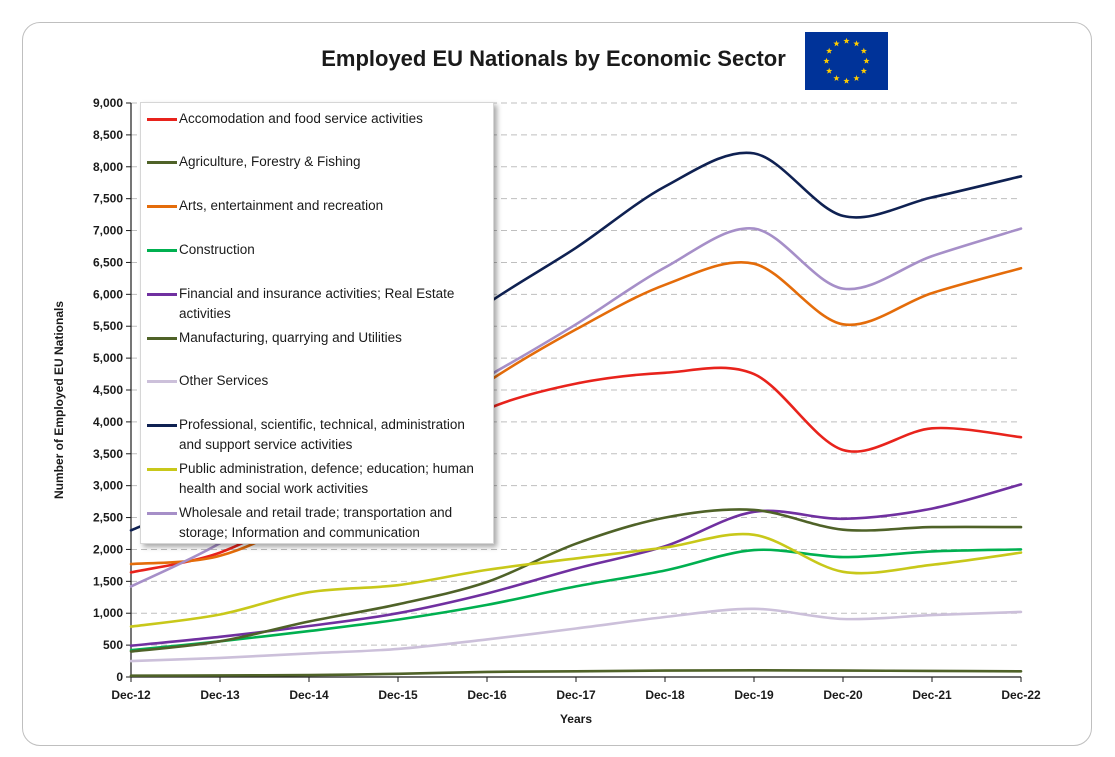 This screenshot has width=1115, height=757. What do you see at coordinates (108, 358) in the screenshot?
I see `y-tick-label: 5,000` at bounding box center [108, 358].